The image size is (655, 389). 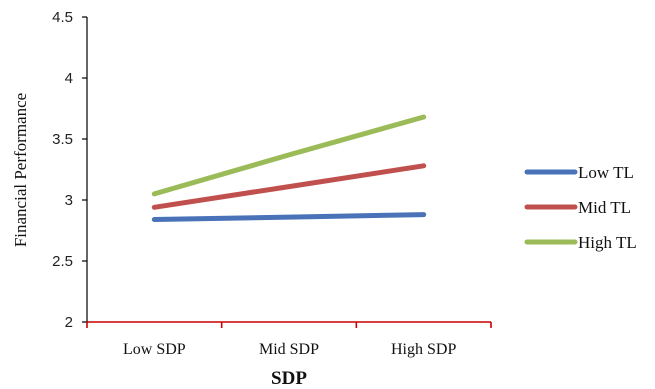 I want to click on x-axis-title: SDP, so click(x=289, y=378).